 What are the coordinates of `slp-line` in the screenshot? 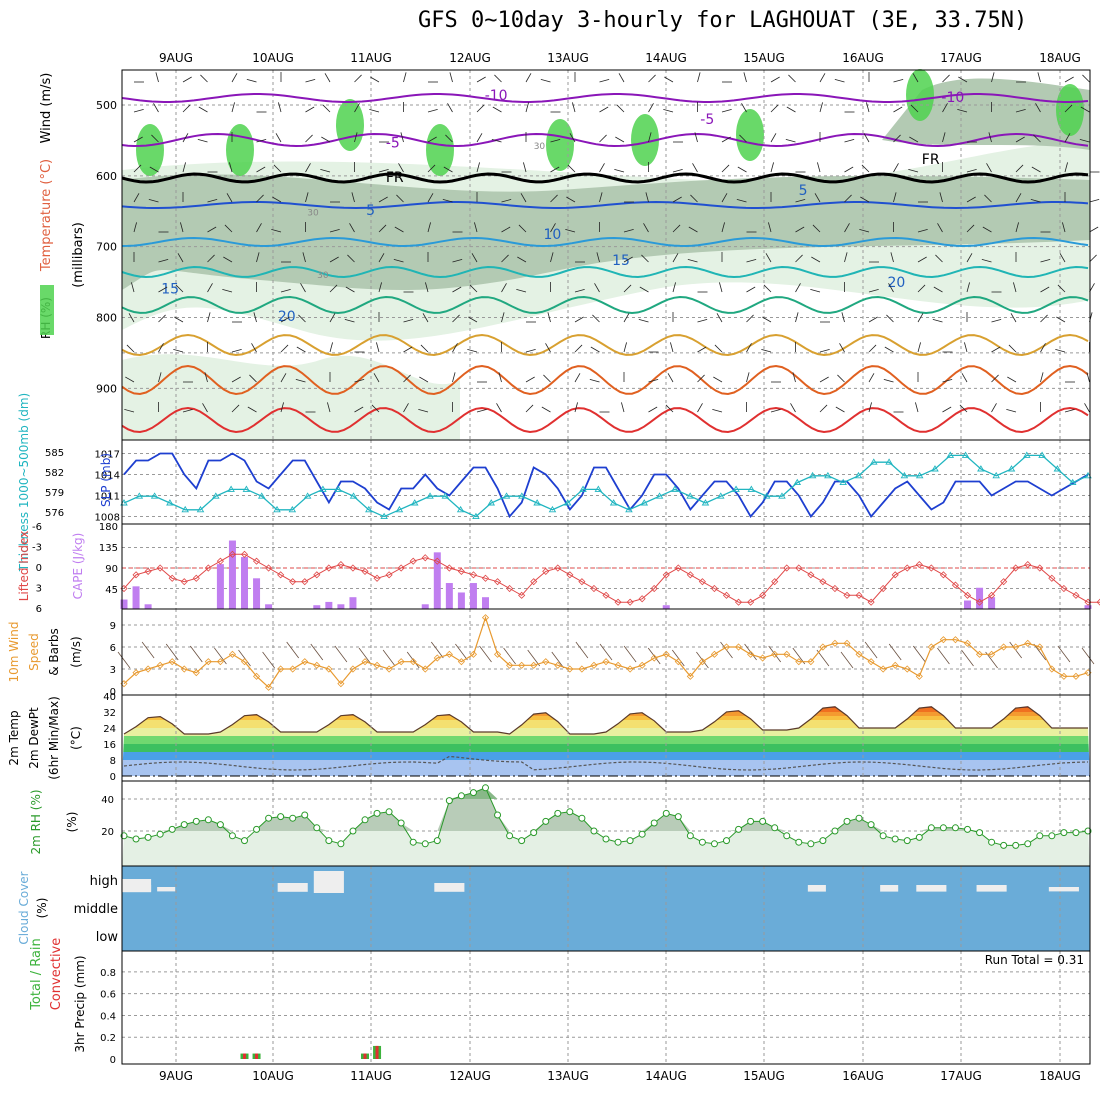 It's located at (606, 485).